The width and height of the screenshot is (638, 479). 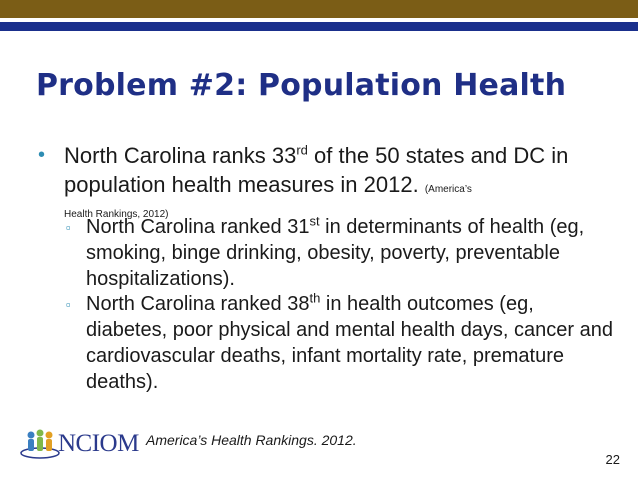 I want to click on footer-citation: America’s Health Rankings. 2012., so click(x=251, y=440).